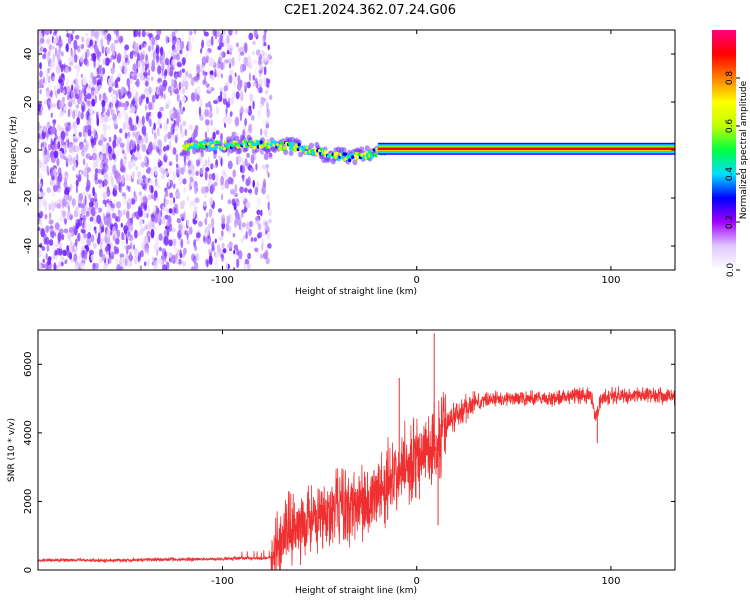  What do you see at coordinates (28, 198) in the screenshot?
I see `spectrogram-y-tick-label: -20` at bounding box center [28, 198].